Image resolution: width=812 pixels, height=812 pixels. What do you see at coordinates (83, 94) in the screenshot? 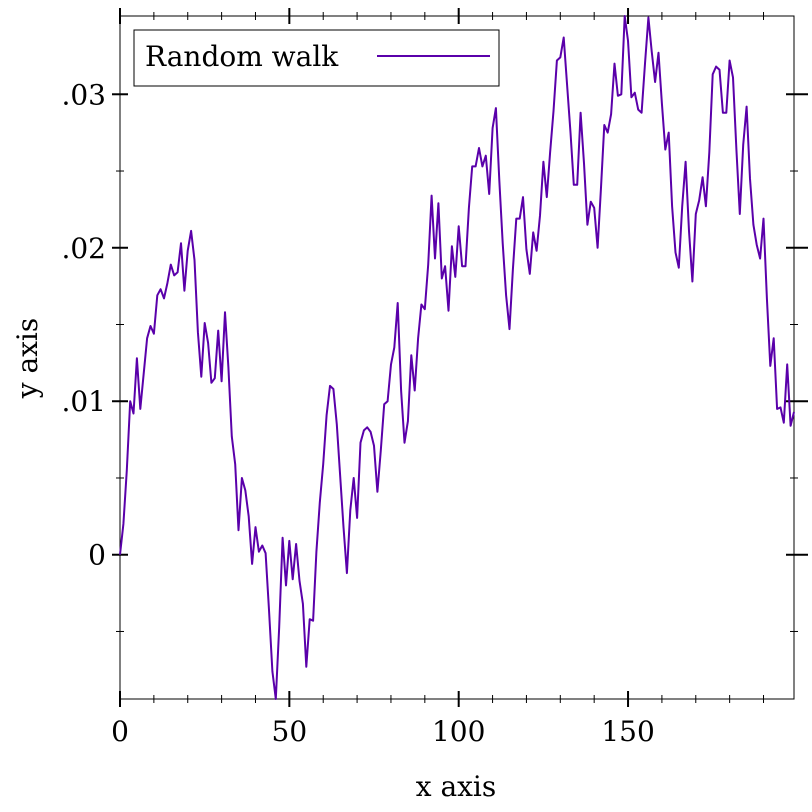
I see `y-tick-label: .03` at bounding box center [83, 94].